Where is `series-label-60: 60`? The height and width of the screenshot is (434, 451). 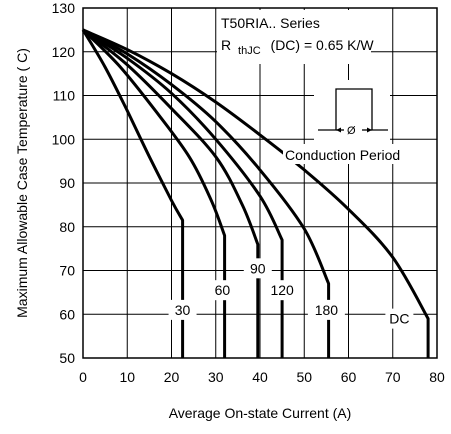
series-label-60: 60 is located at coordinates (223, 290).